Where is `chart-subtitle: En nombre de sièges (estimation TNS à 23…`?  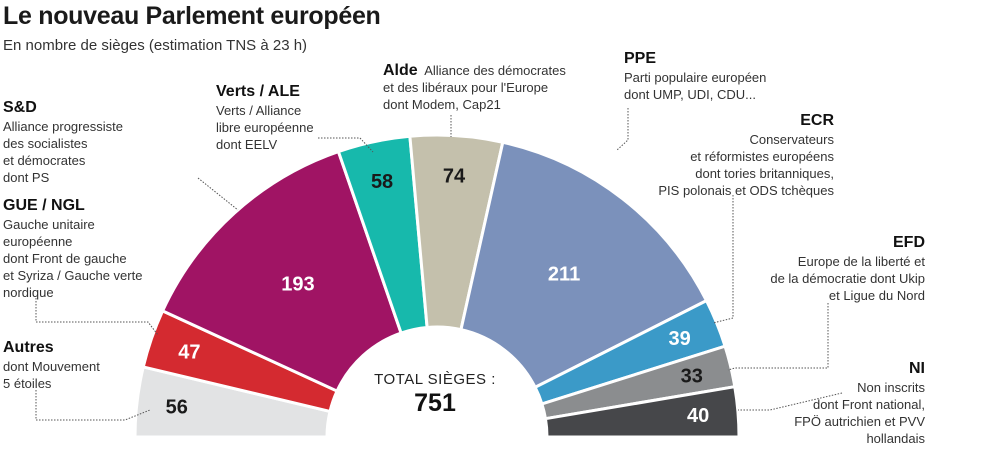 chart-subtitle: En nombre de sièges (estimation TNS à 23… is located at coordinates (155, 45).